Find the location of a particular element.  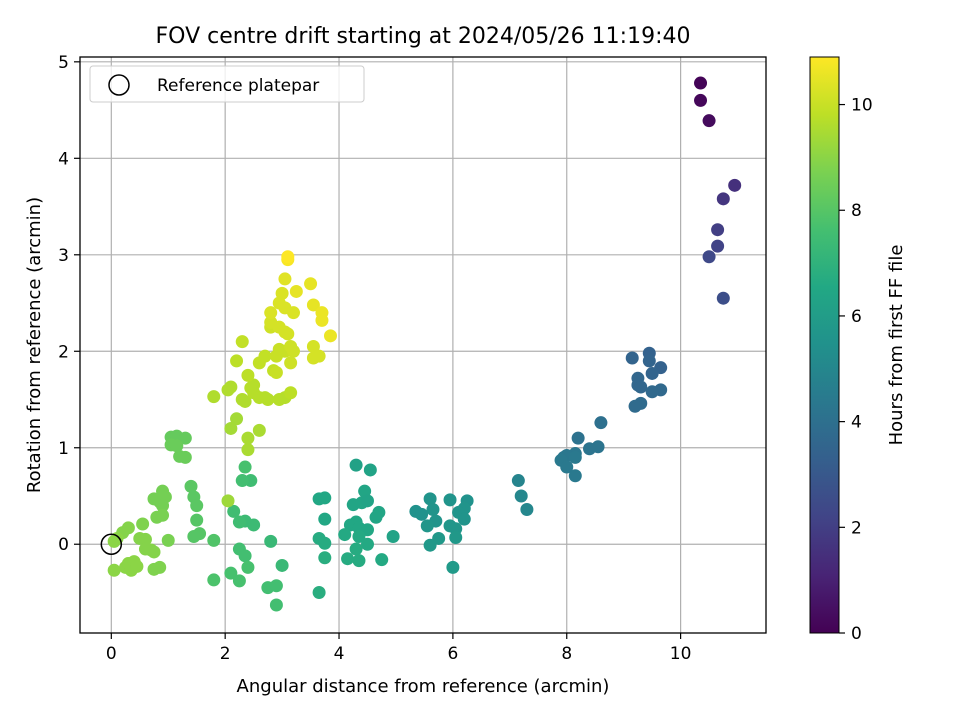

x-tick-label: 8 is located at coordinates (566, 654).